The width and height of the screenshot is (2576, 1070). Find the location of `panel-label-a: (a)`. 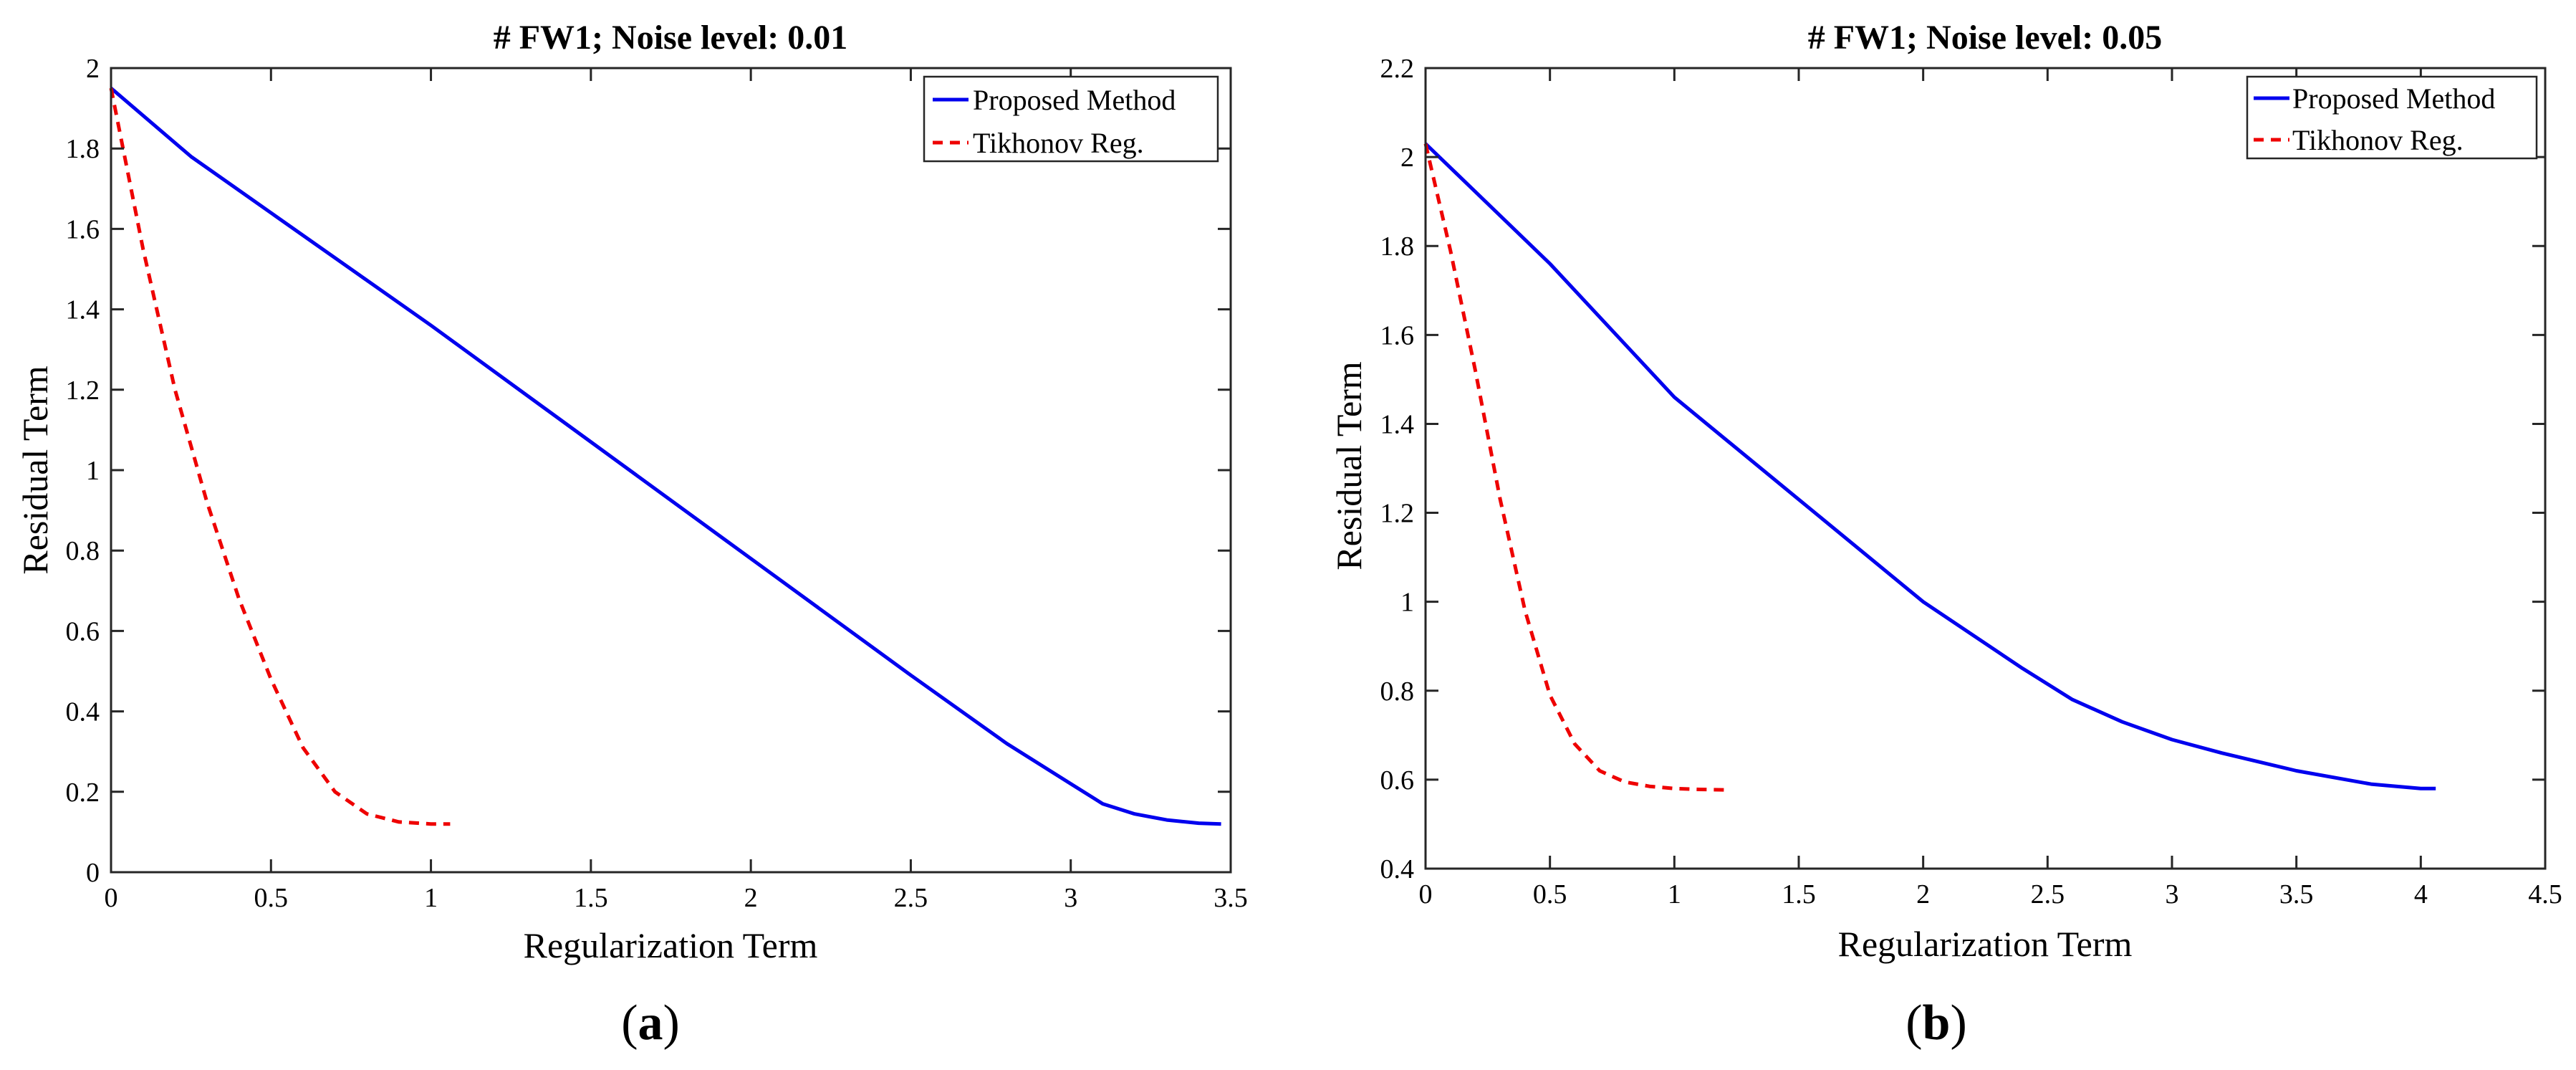

panel-label-a: (a) is located at coordinates (650, 1023).